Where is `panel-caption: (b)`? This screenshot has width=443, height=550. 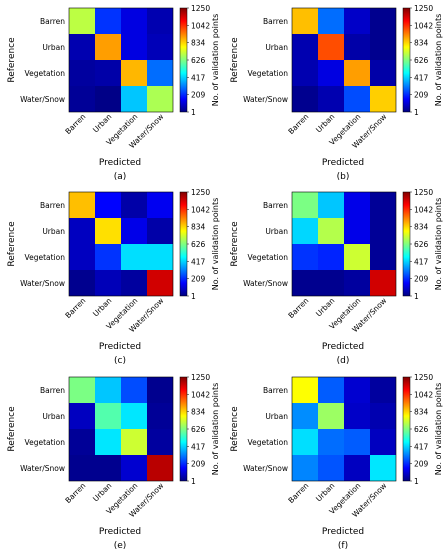
panel-caption: (b) is located at coordinates (343, 177).